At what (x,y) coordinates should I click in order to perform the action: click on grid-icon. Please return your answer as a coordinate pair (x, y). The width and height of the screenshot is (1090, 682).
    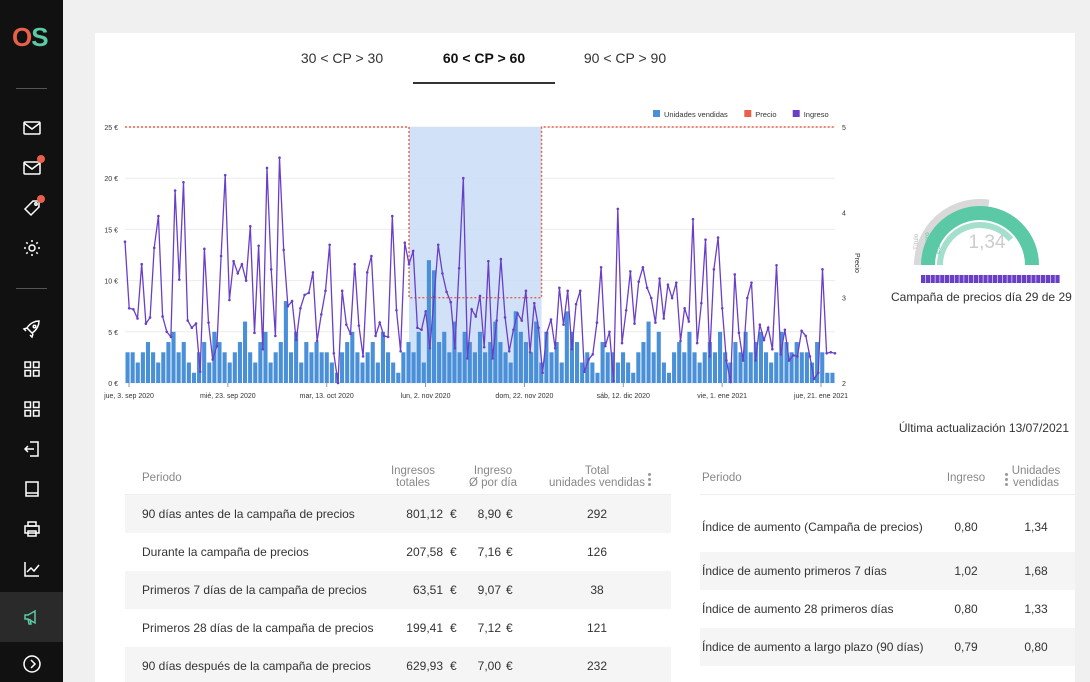
    Looking at the image, I should click on (31, 409).